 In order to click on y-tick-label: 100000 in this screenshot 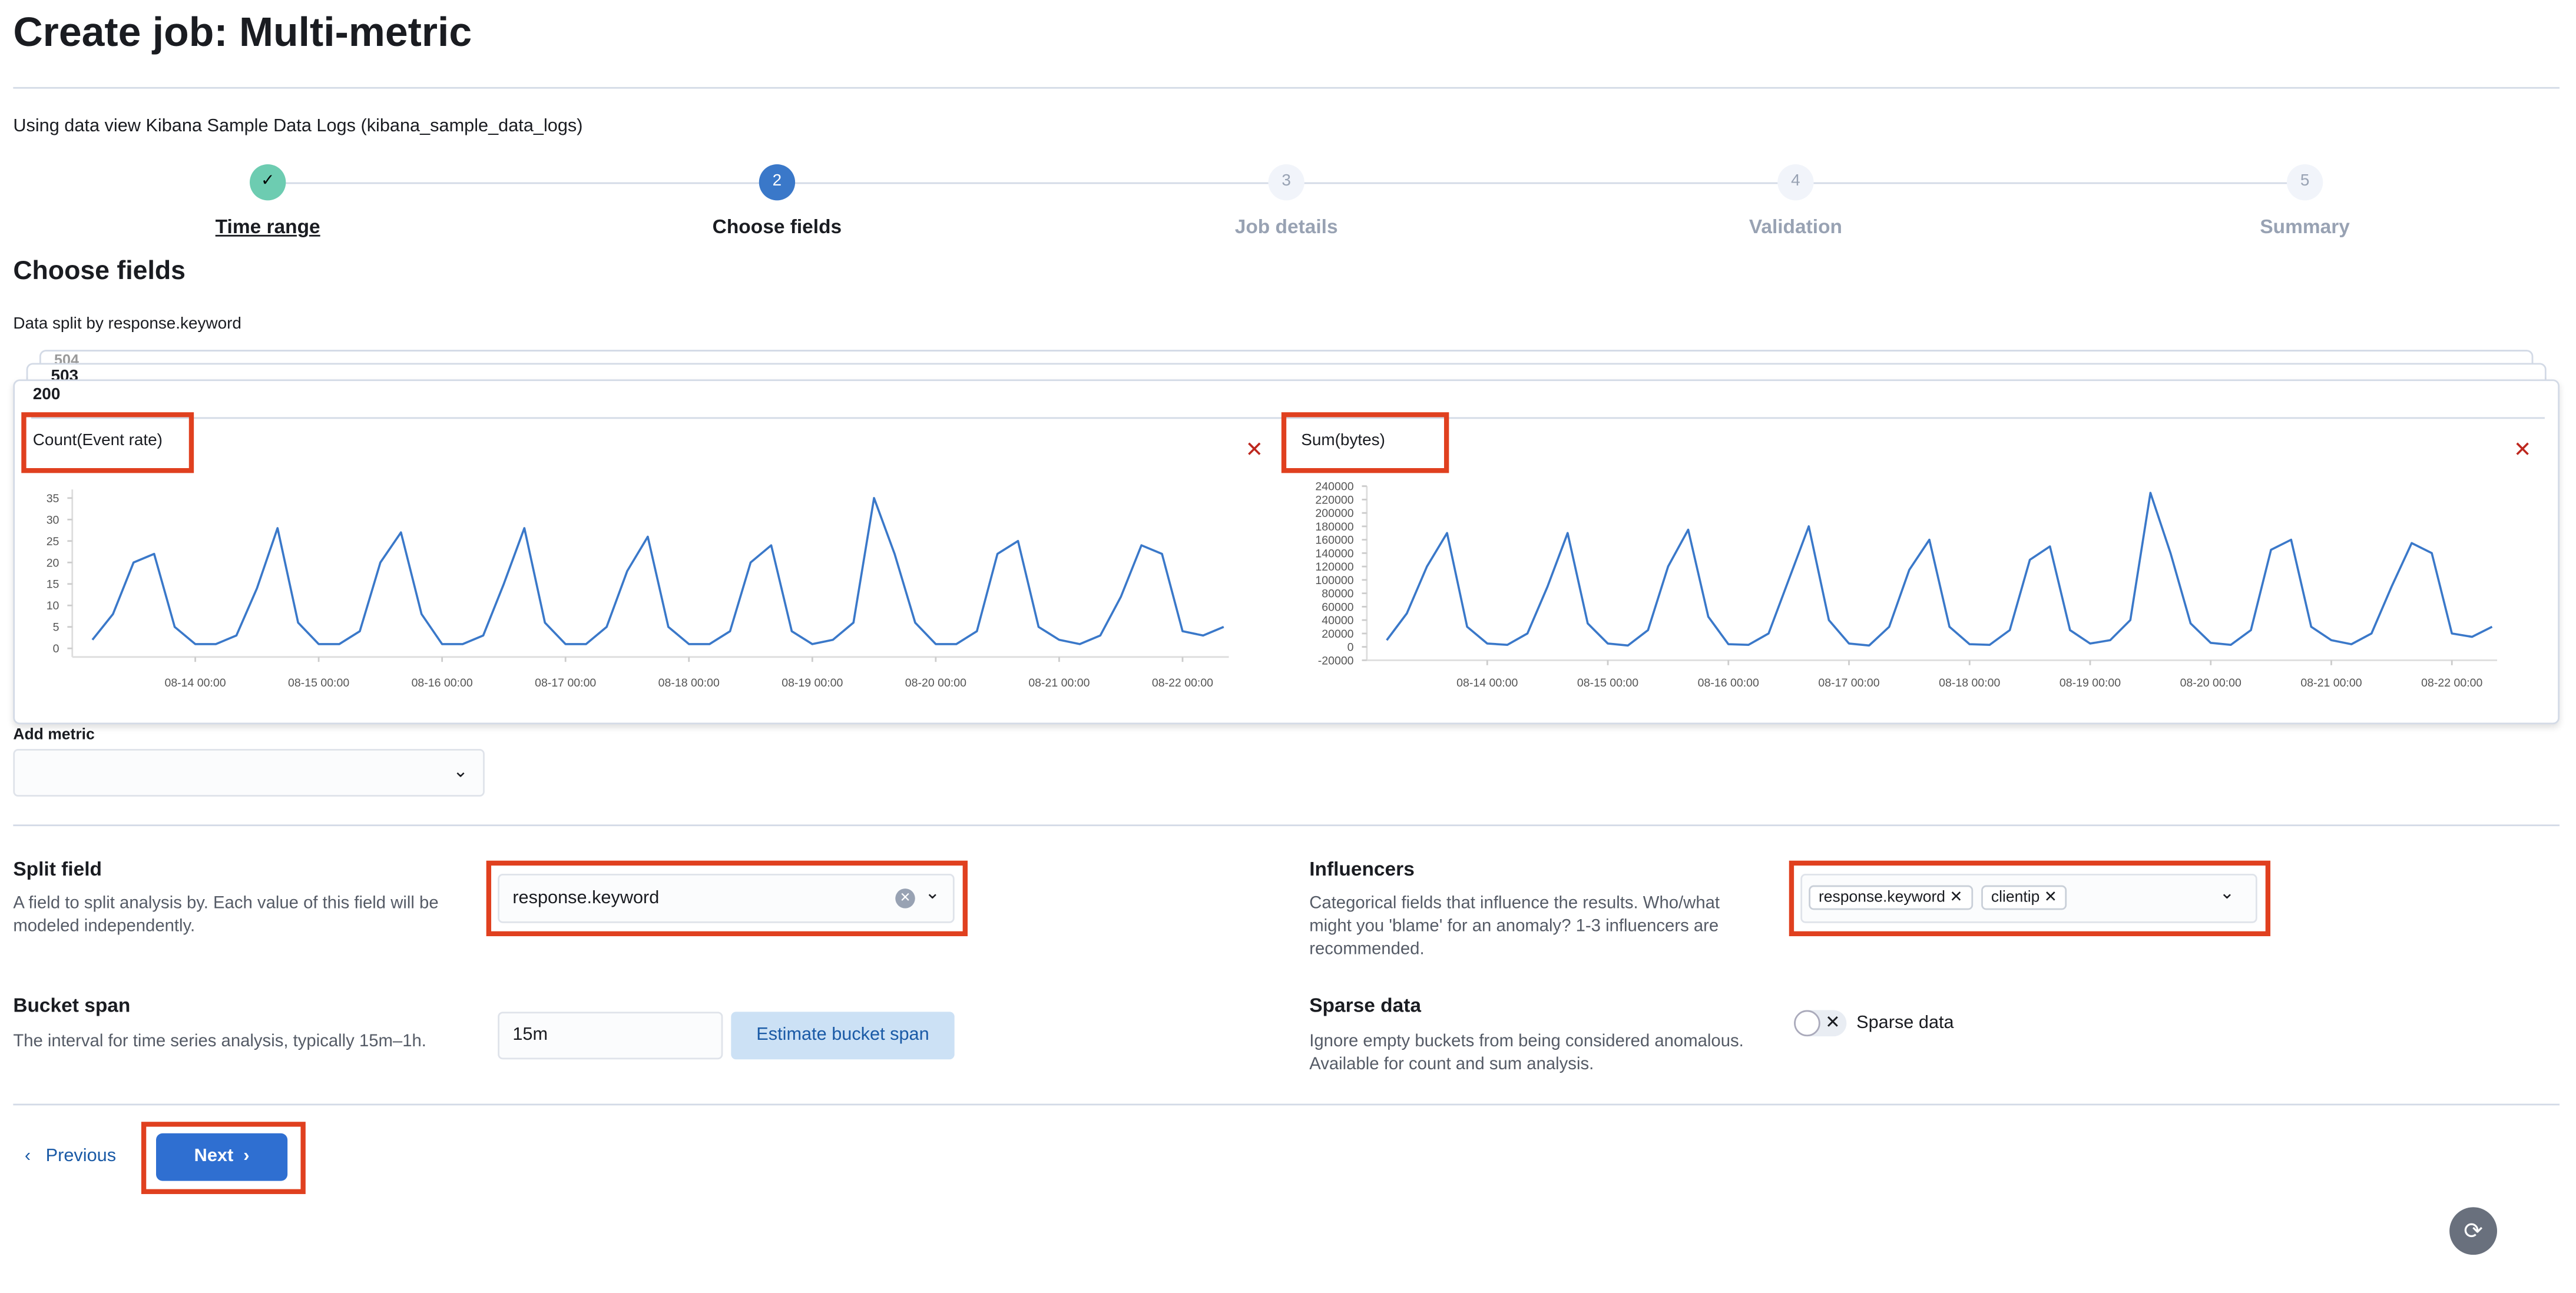, I will do `click(1334, 580)`.